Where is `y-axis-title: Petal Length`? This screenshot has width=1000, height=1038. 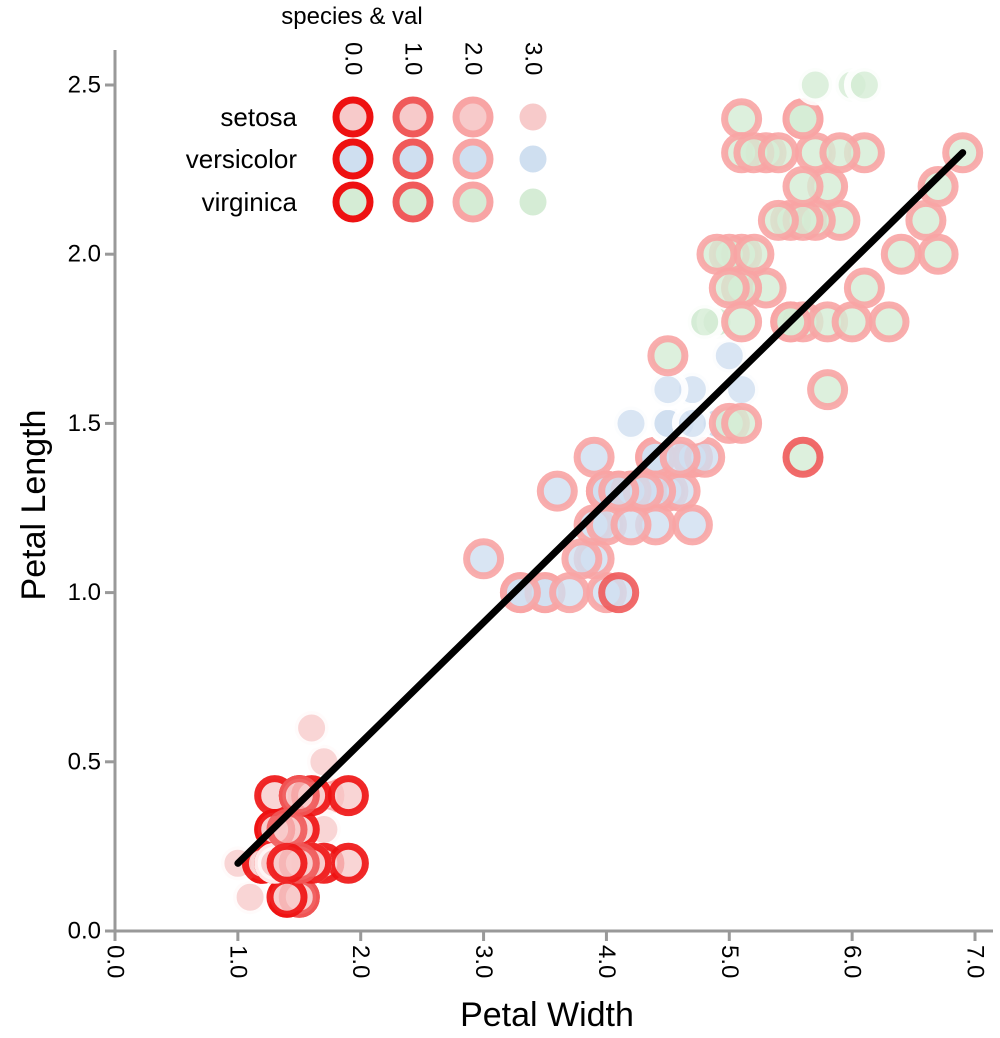 y-axis-title: Petal Length is located at coordinates (34, 505).